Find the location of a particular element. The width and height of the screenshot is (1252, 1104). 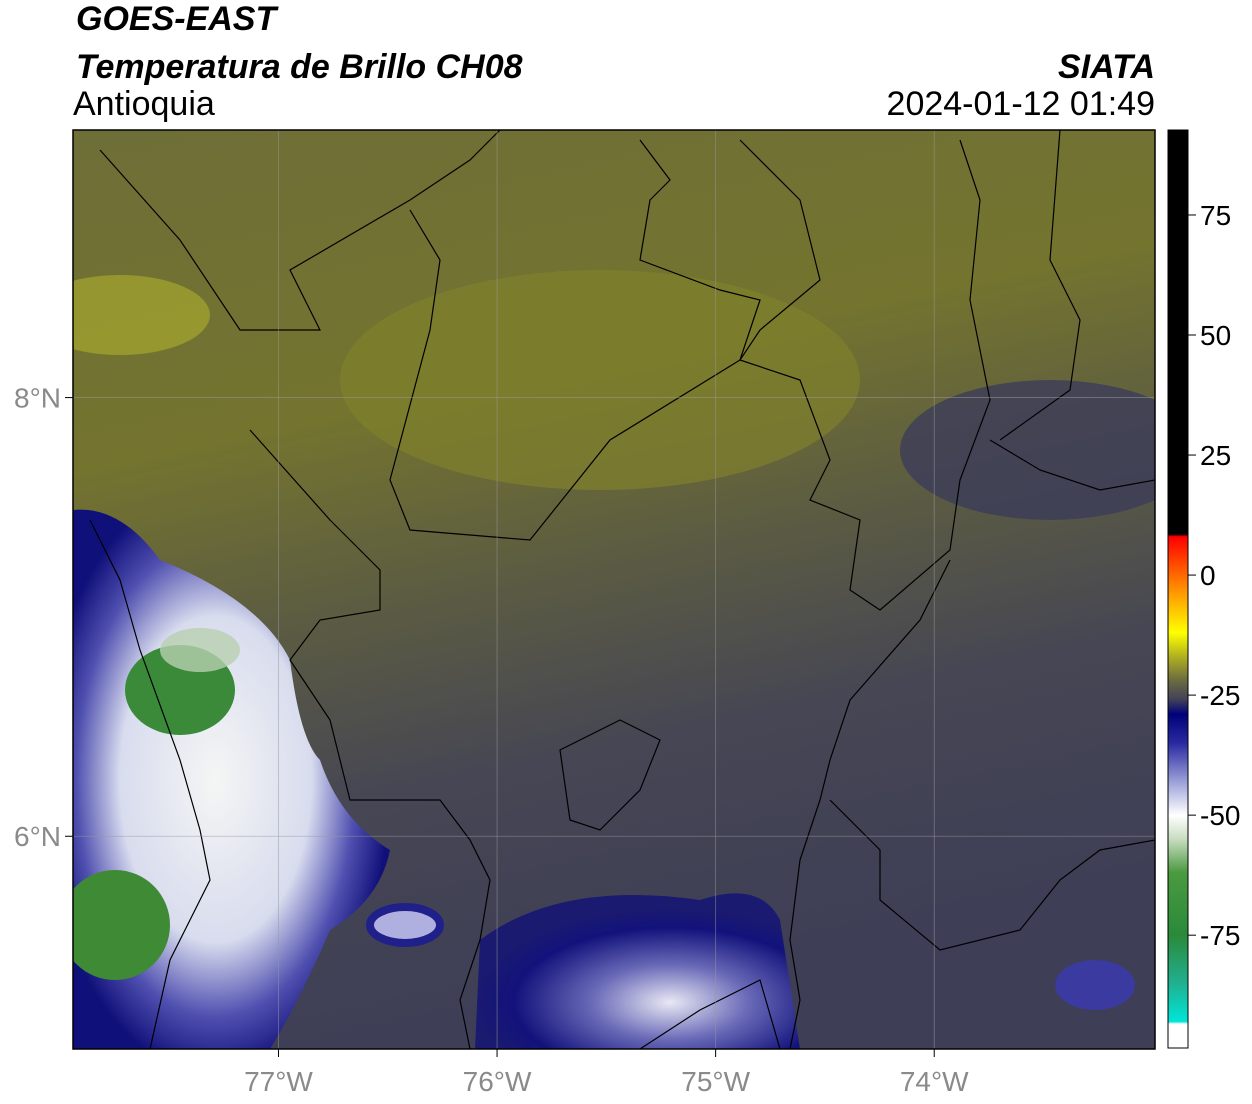

colorbar-tick-label: 50 is located at coordinates (1215, 335).